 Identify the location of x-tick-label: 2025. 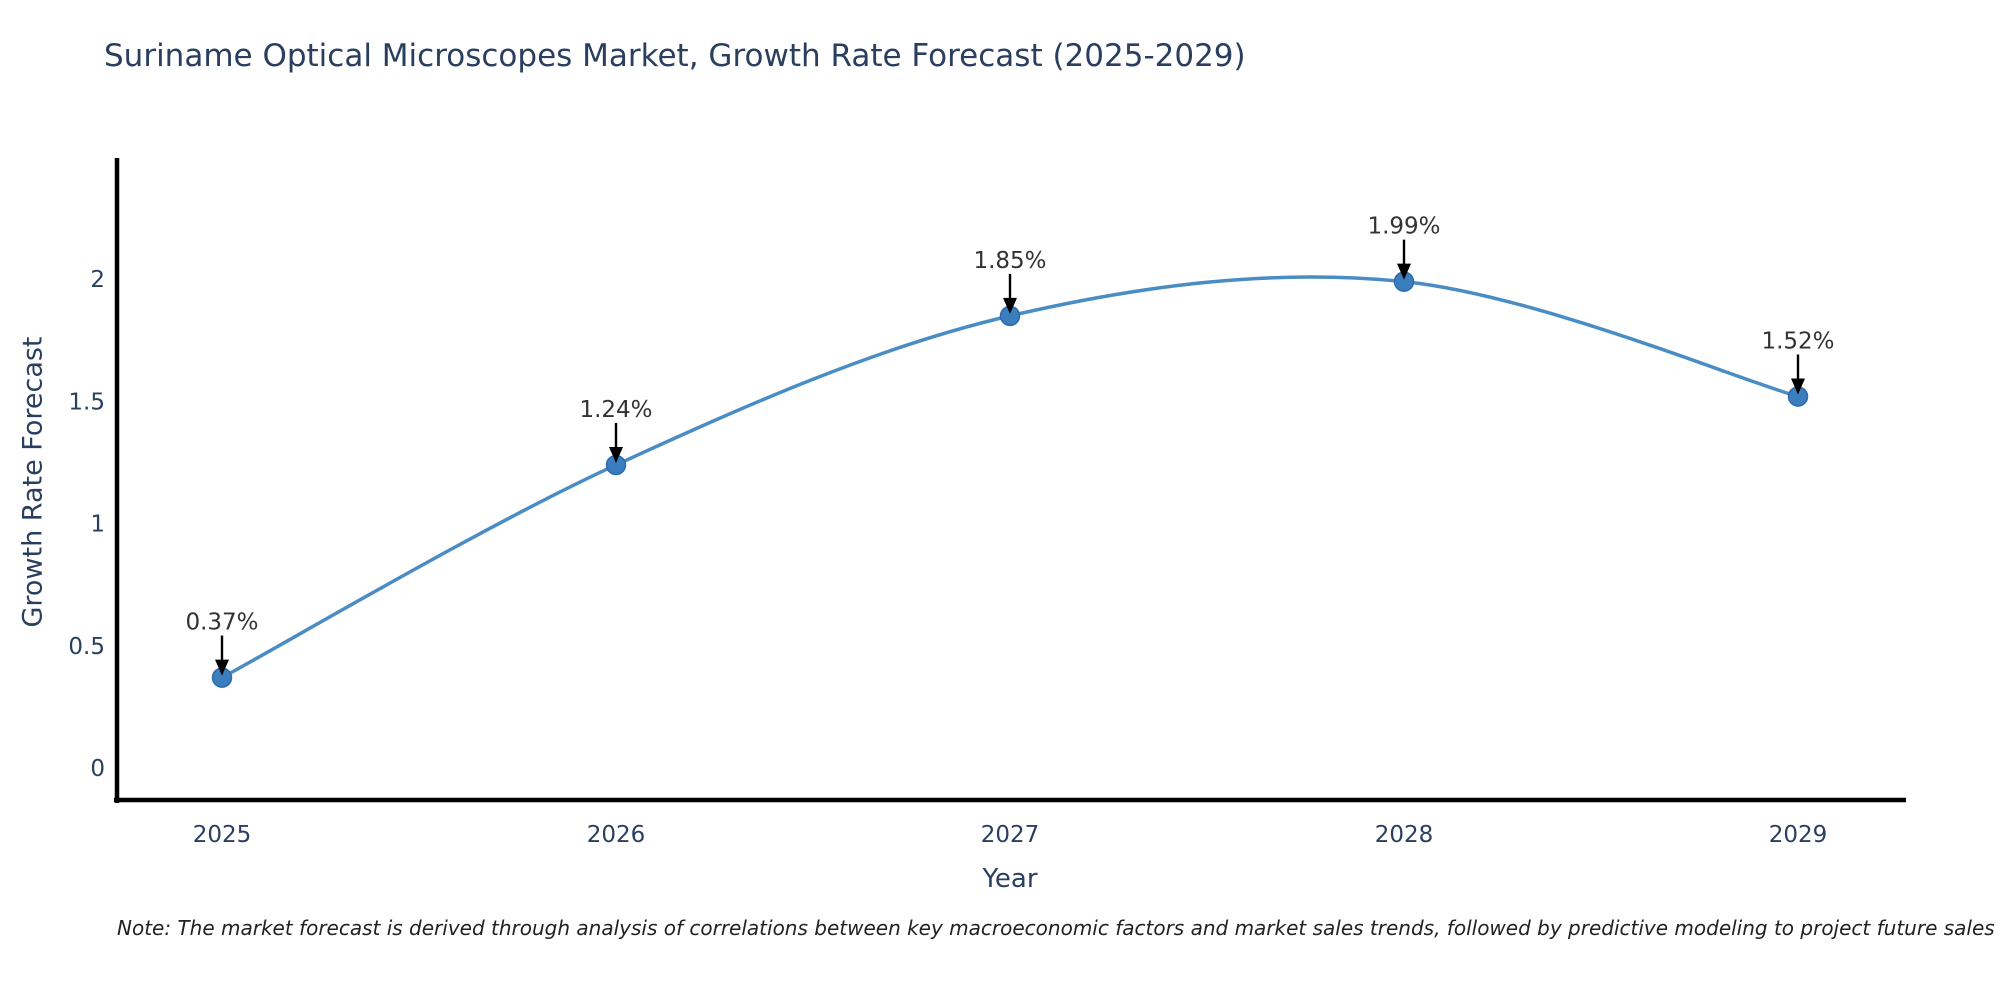
(222, 835).